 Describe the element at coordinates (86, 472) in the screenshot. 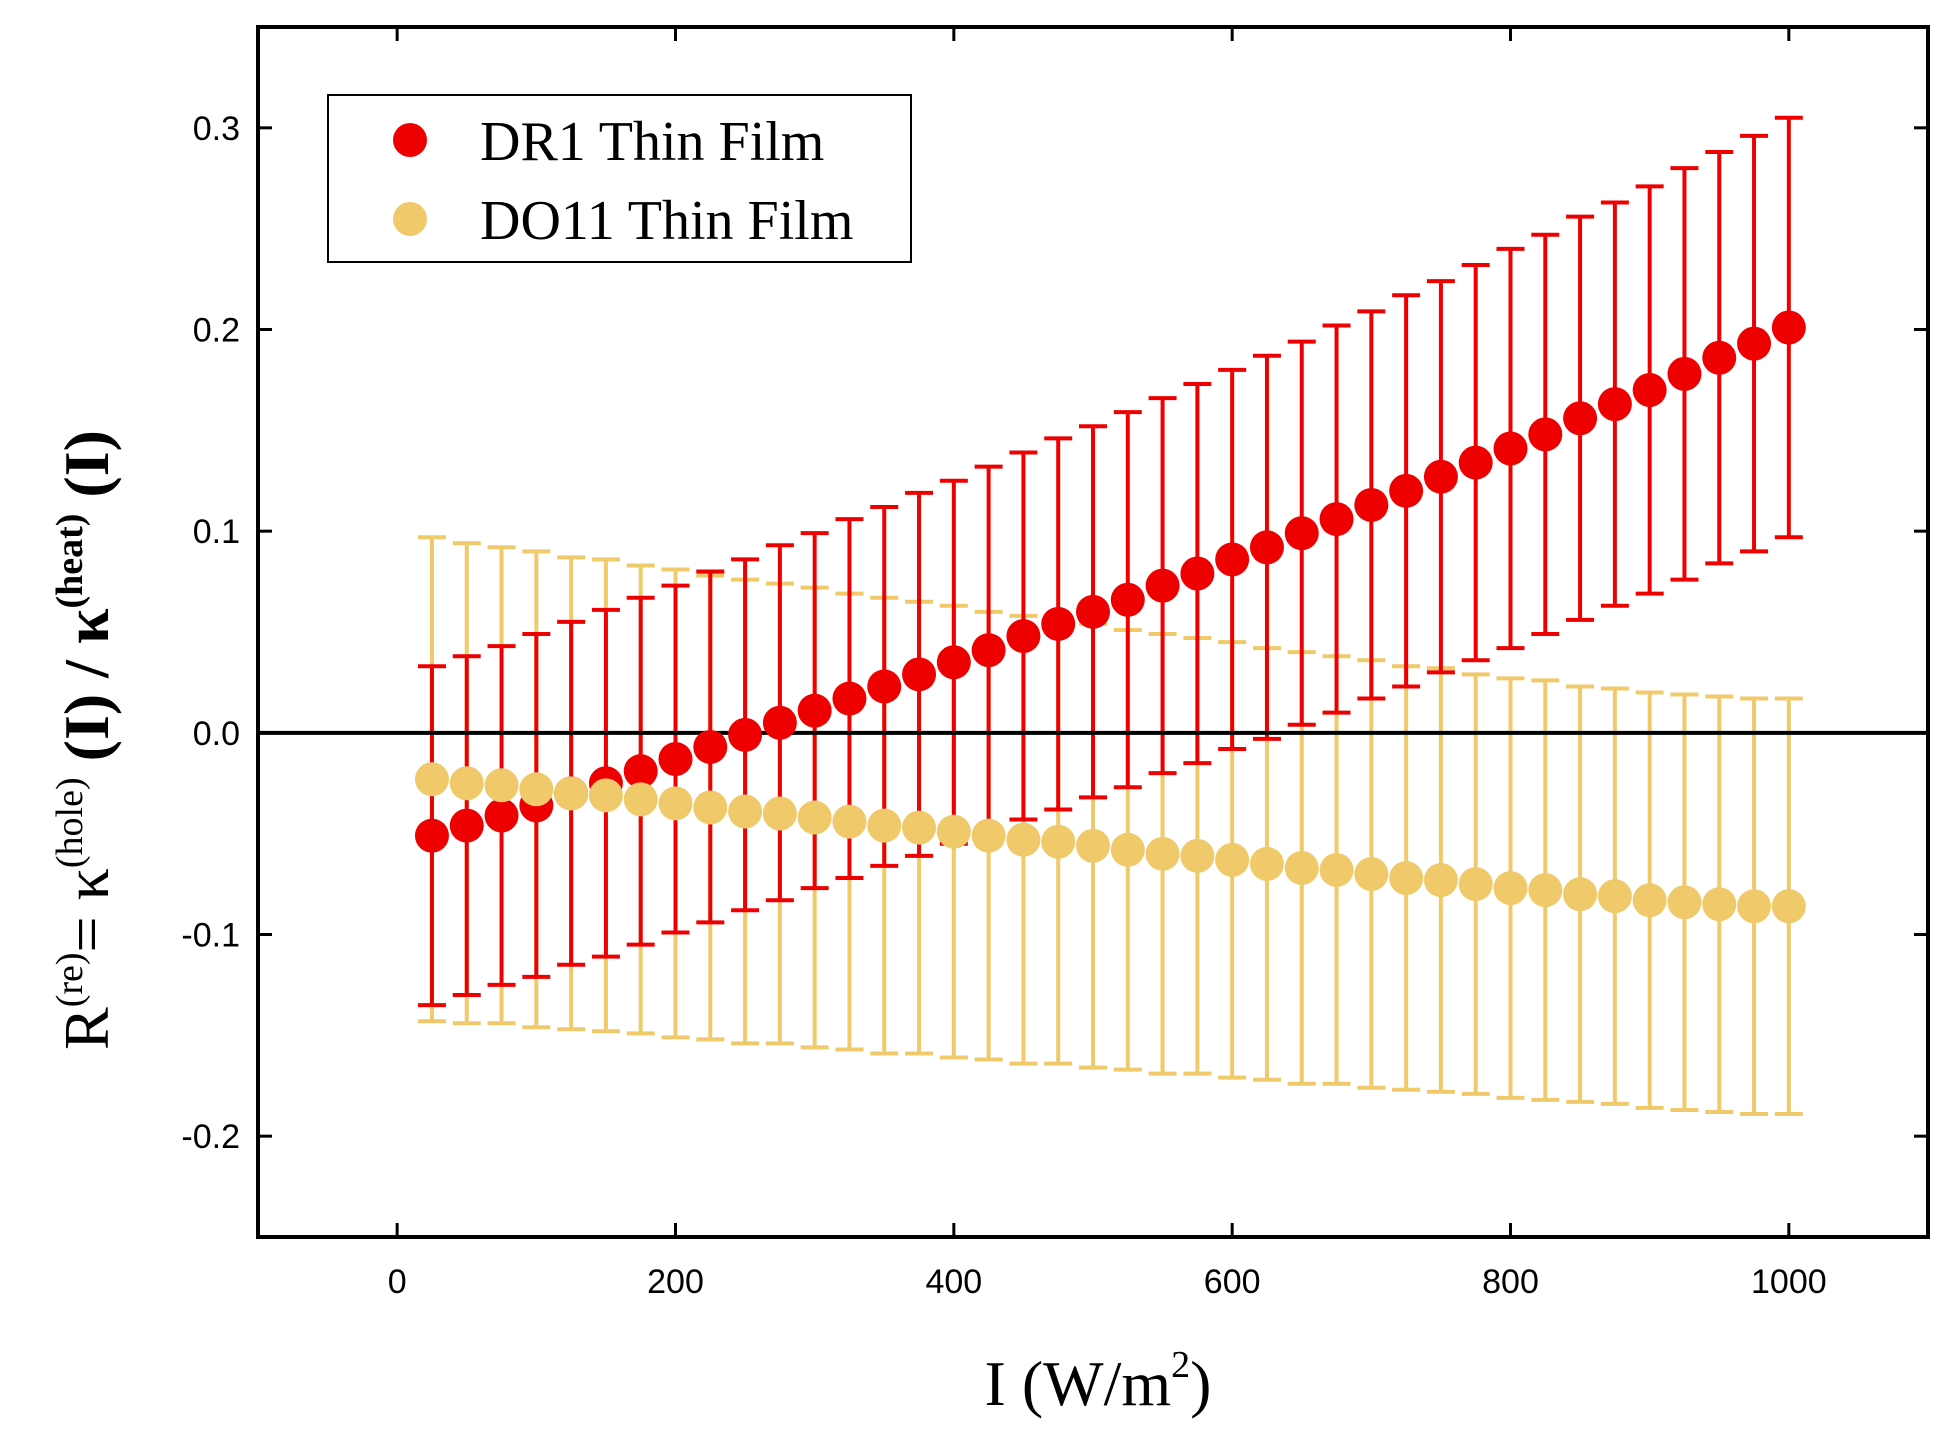

I see `y-title-part-4: (I)` at that location.